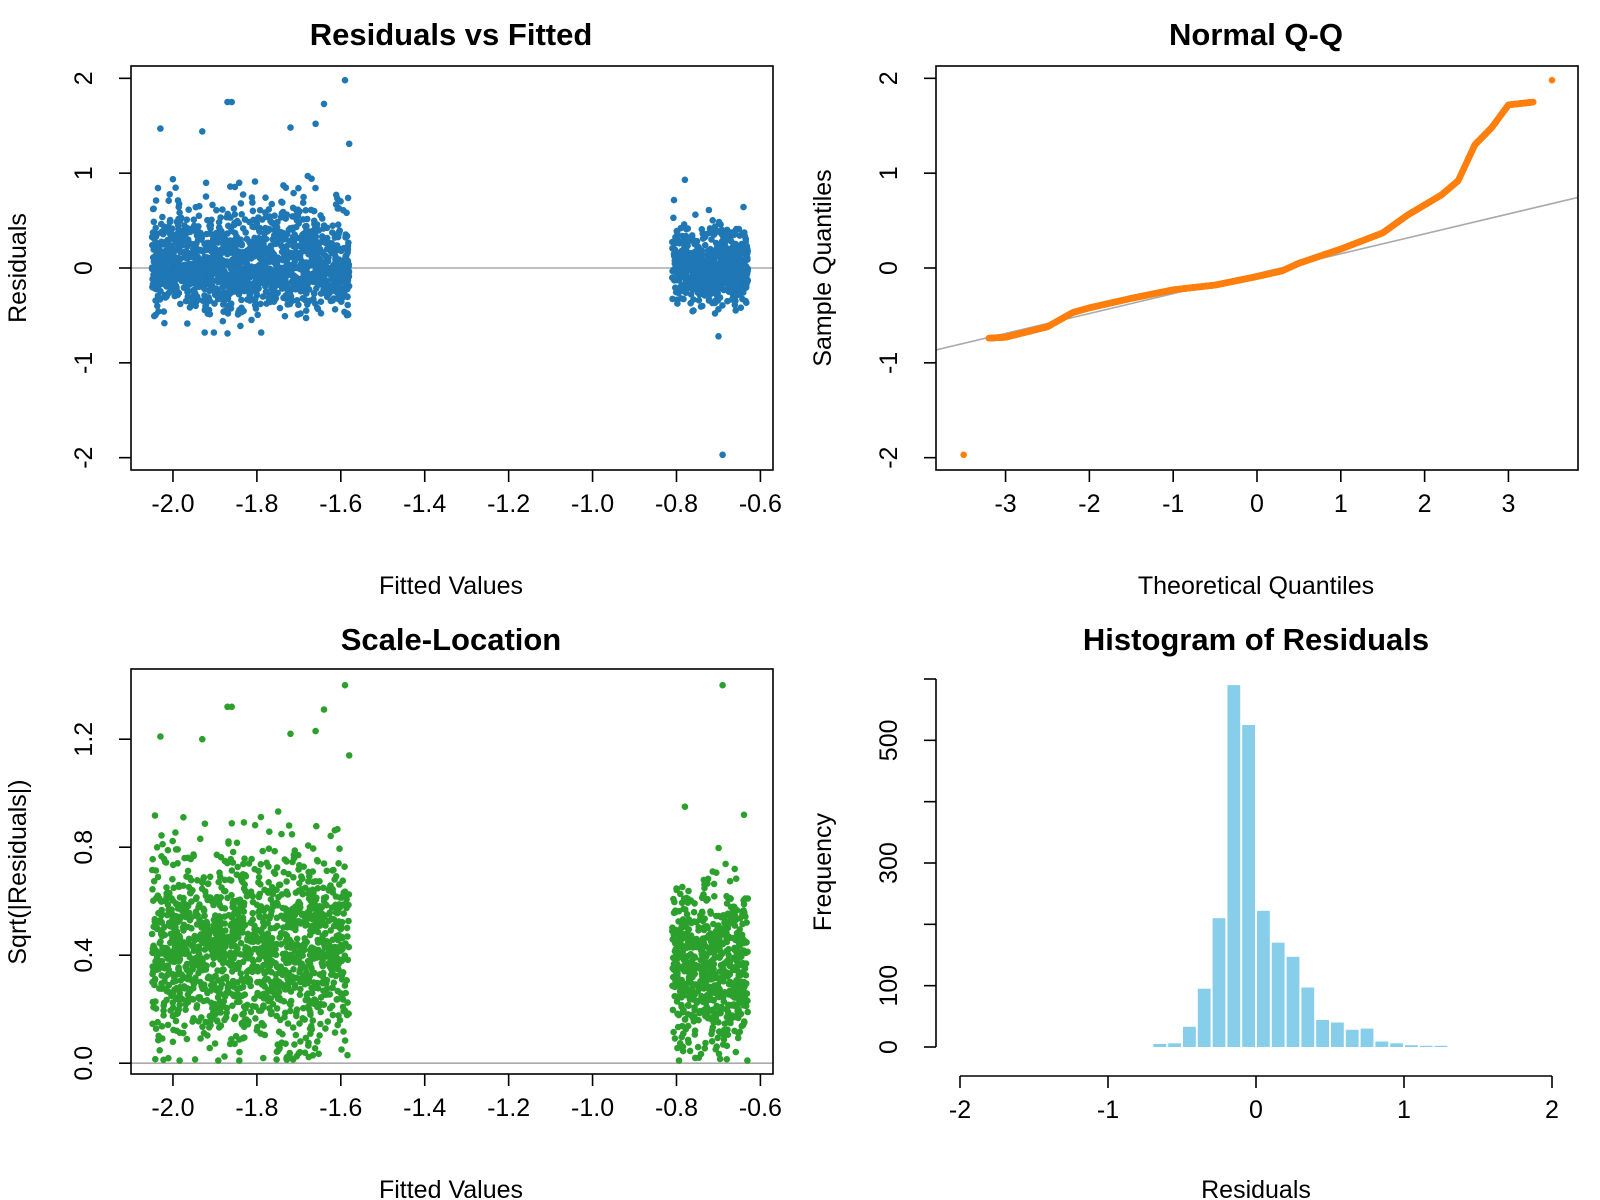 The image size is (1600, 1200). Describe the element at coordinates (450, 872) in the screenshot. I see `data-points` at that location.